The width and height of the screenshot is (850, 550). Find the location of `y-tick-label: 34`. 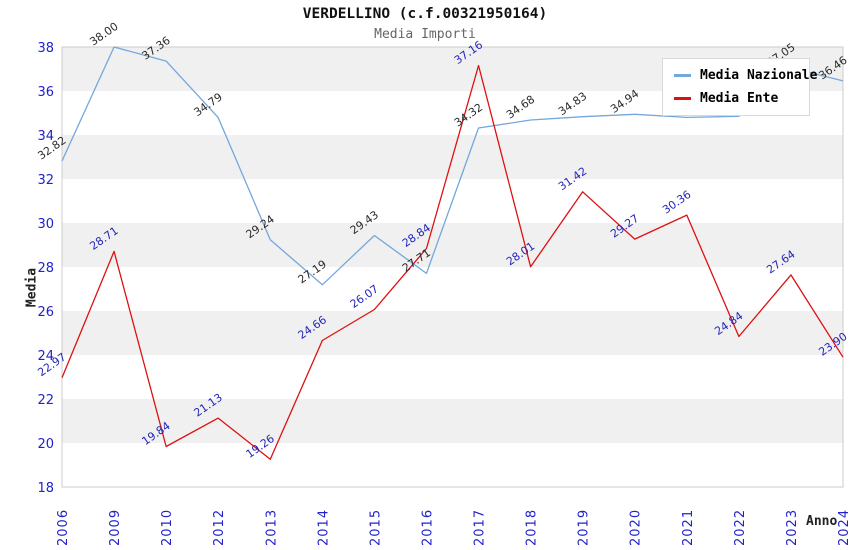

y-tick-label: 34 is located at coordinates (45, 136).